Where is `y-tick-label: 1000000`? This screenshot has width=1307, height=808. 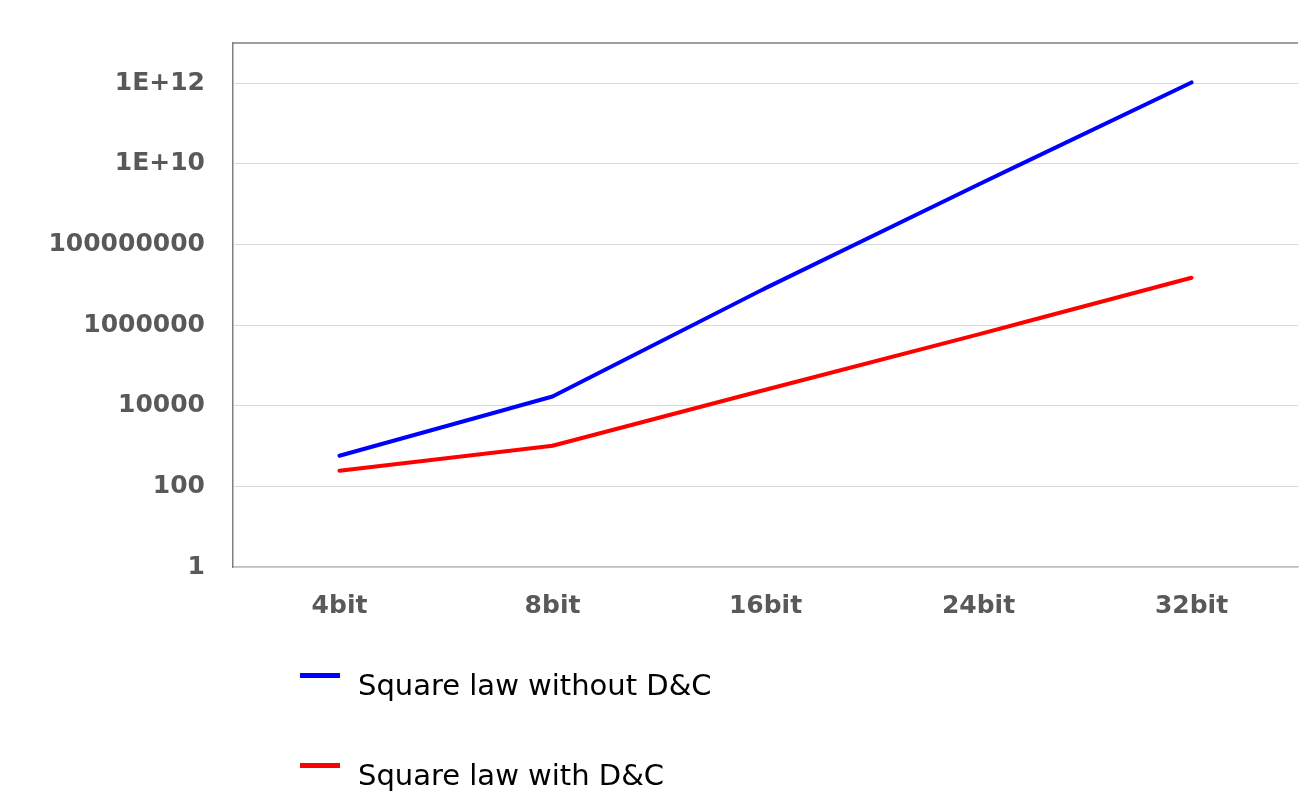
y-tick-label: 1000000 is located at coordinates (144, 323).